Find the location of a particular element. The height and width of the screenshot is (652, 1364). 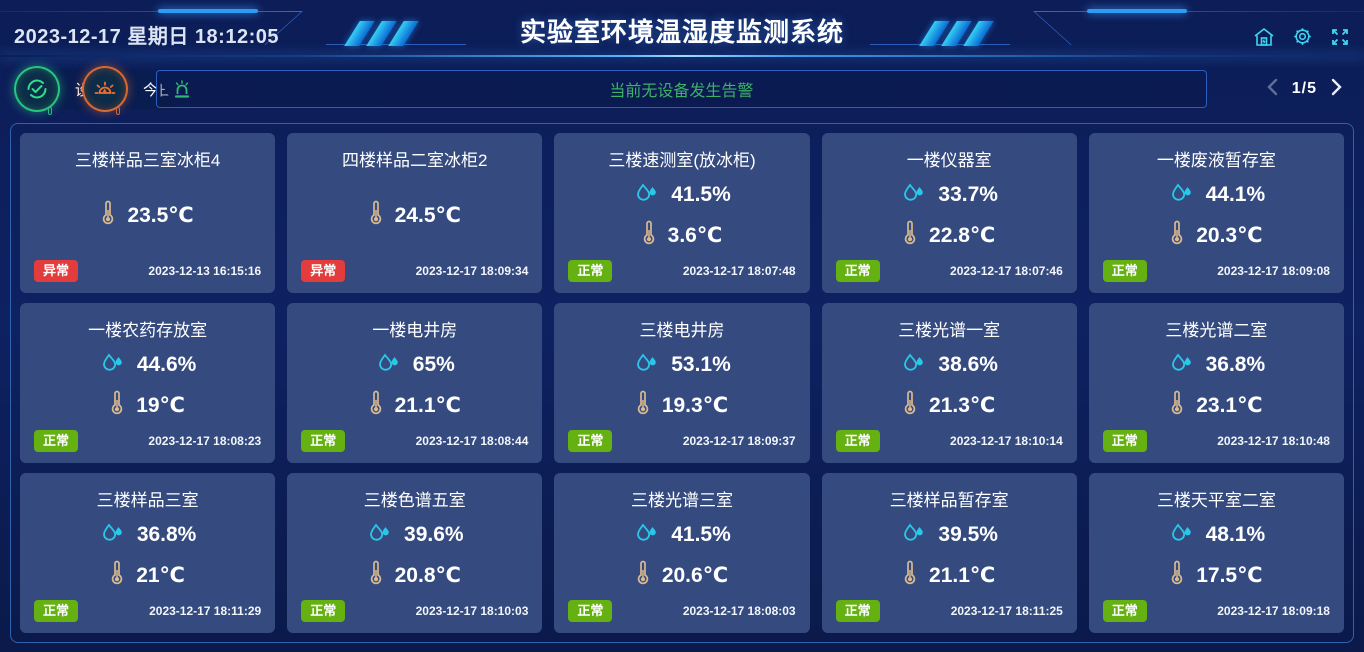

pagination: 1/5 is located at coordinates (1304, 89).